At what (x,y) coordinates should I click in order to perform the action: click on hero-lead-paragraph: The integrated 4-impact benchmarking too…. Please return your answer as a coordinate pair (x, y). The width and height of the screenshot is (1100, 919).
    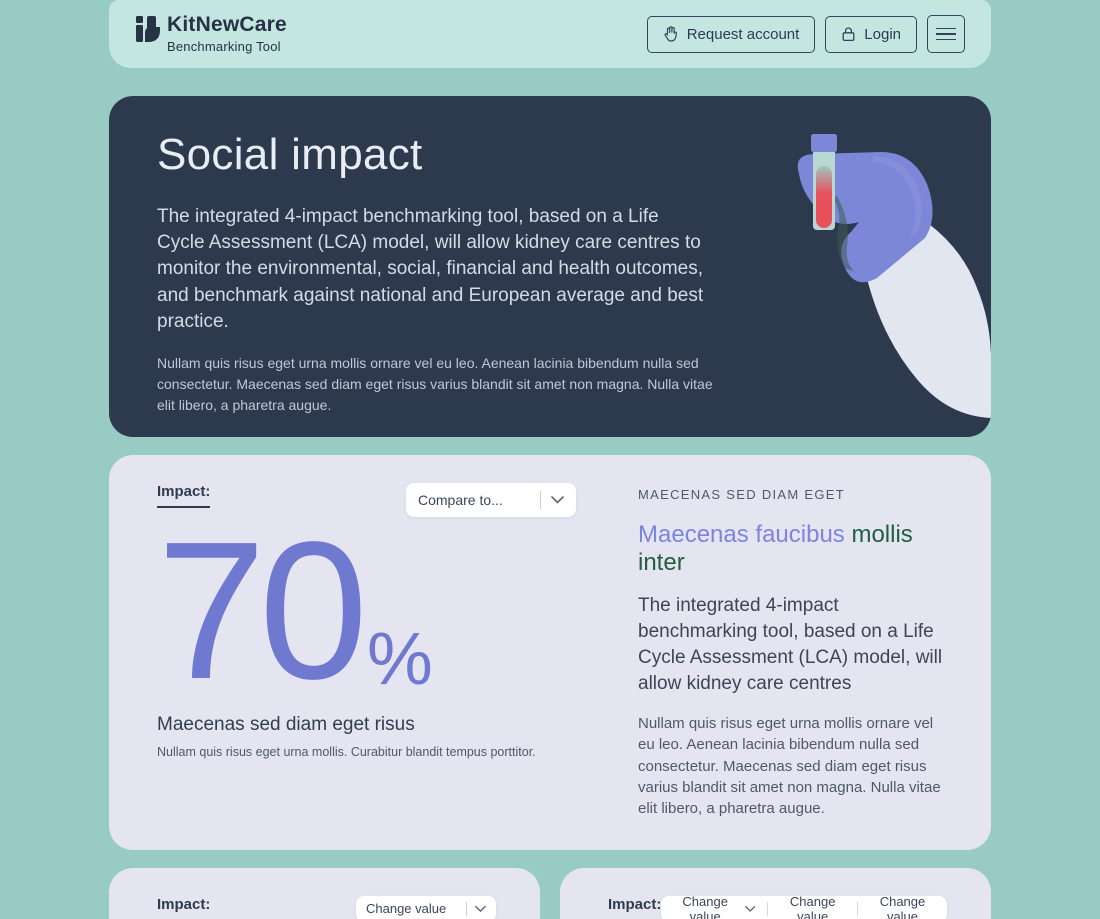
    Looking at the image, I should click on (430, 269).